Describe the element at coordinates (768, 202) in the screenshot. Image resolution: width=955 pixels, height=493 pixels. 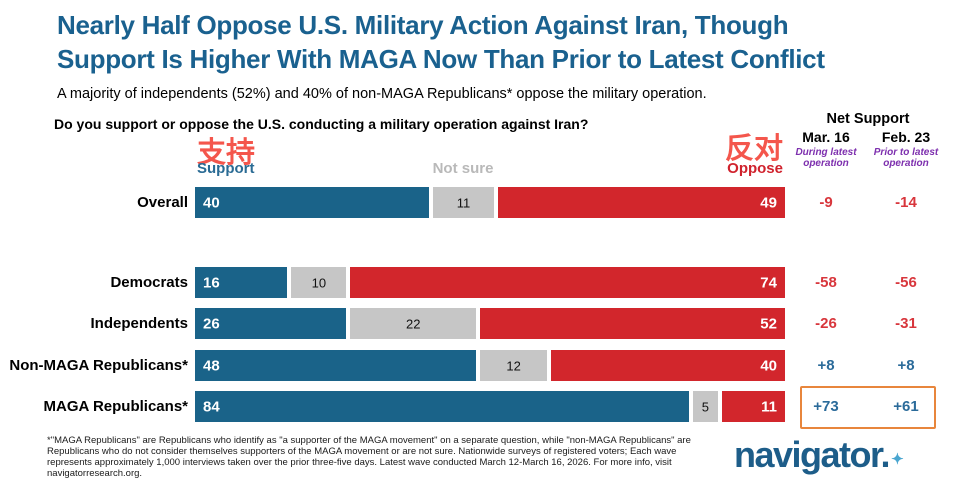
I see `bar-value: 49` at that location.